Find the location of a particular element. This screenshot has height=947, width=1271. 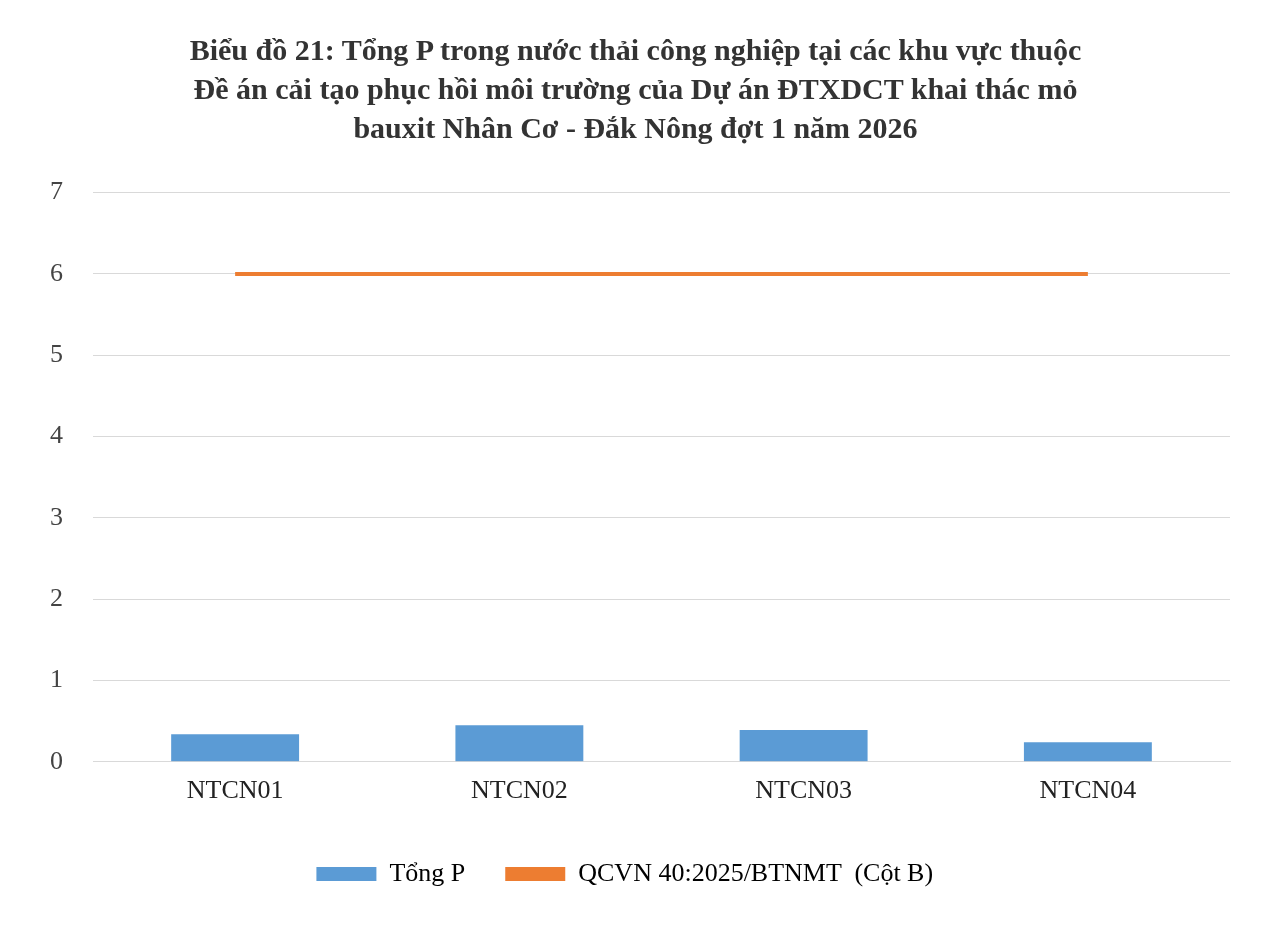

legend-label: QCVN 40:2025/BTNMT (Cột B) is located at coordinates (756, 872).